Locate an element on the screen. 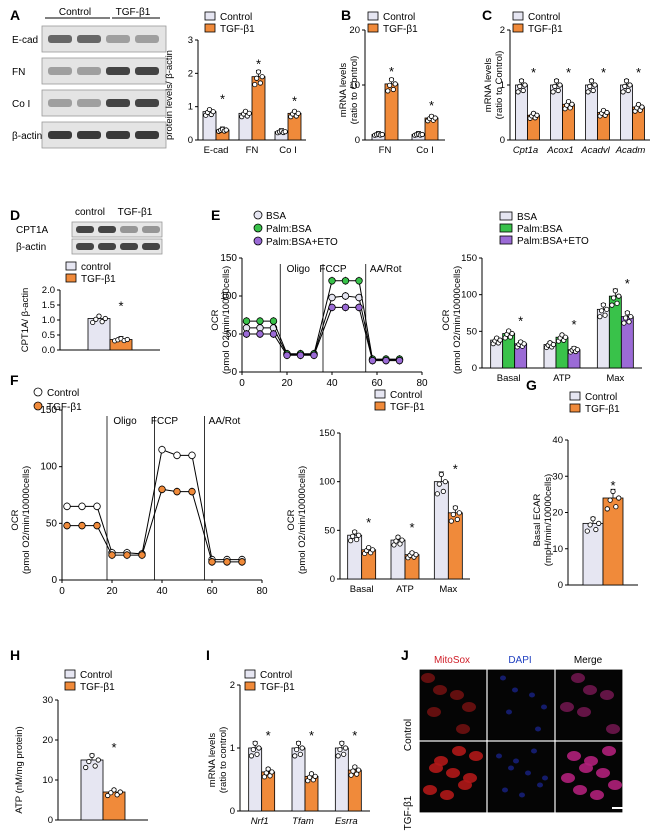 The image size is (656, 837). x-tick-label: 40 is located at coordinates (162, 591).